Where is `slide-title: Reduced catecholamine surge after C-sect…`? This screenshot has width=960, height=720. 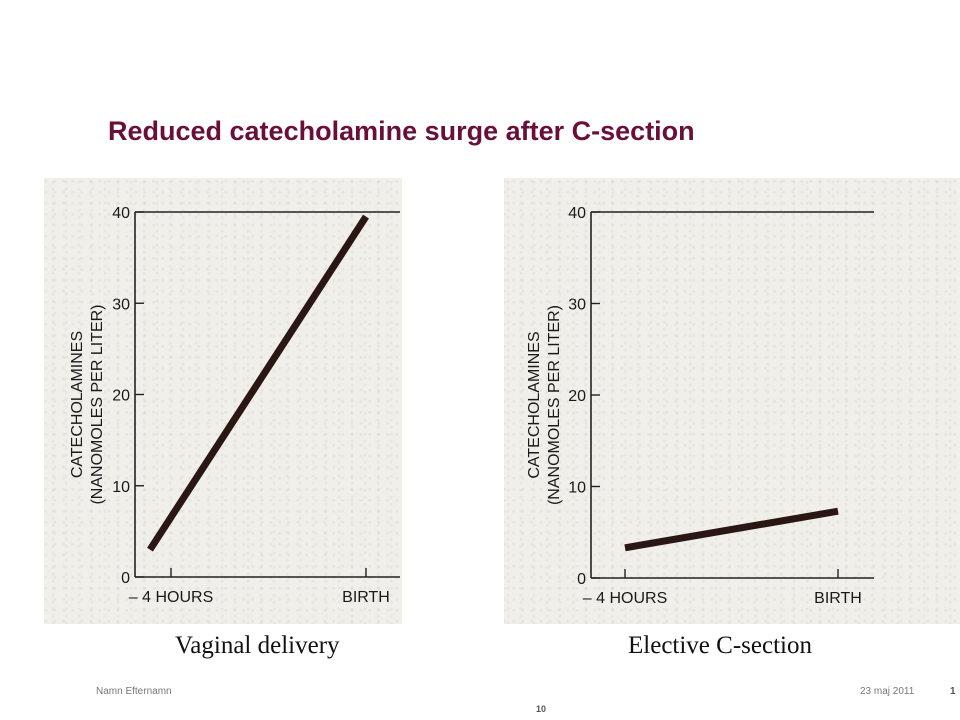
slide-title: Reduced catecholamine surge after C-sect… is located at coordinates (401, 131).